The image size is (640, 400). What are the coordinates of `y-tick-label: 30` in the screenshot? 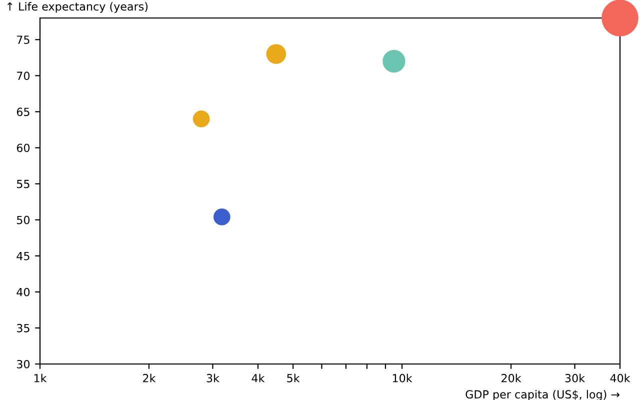 It's located at (23, 364).